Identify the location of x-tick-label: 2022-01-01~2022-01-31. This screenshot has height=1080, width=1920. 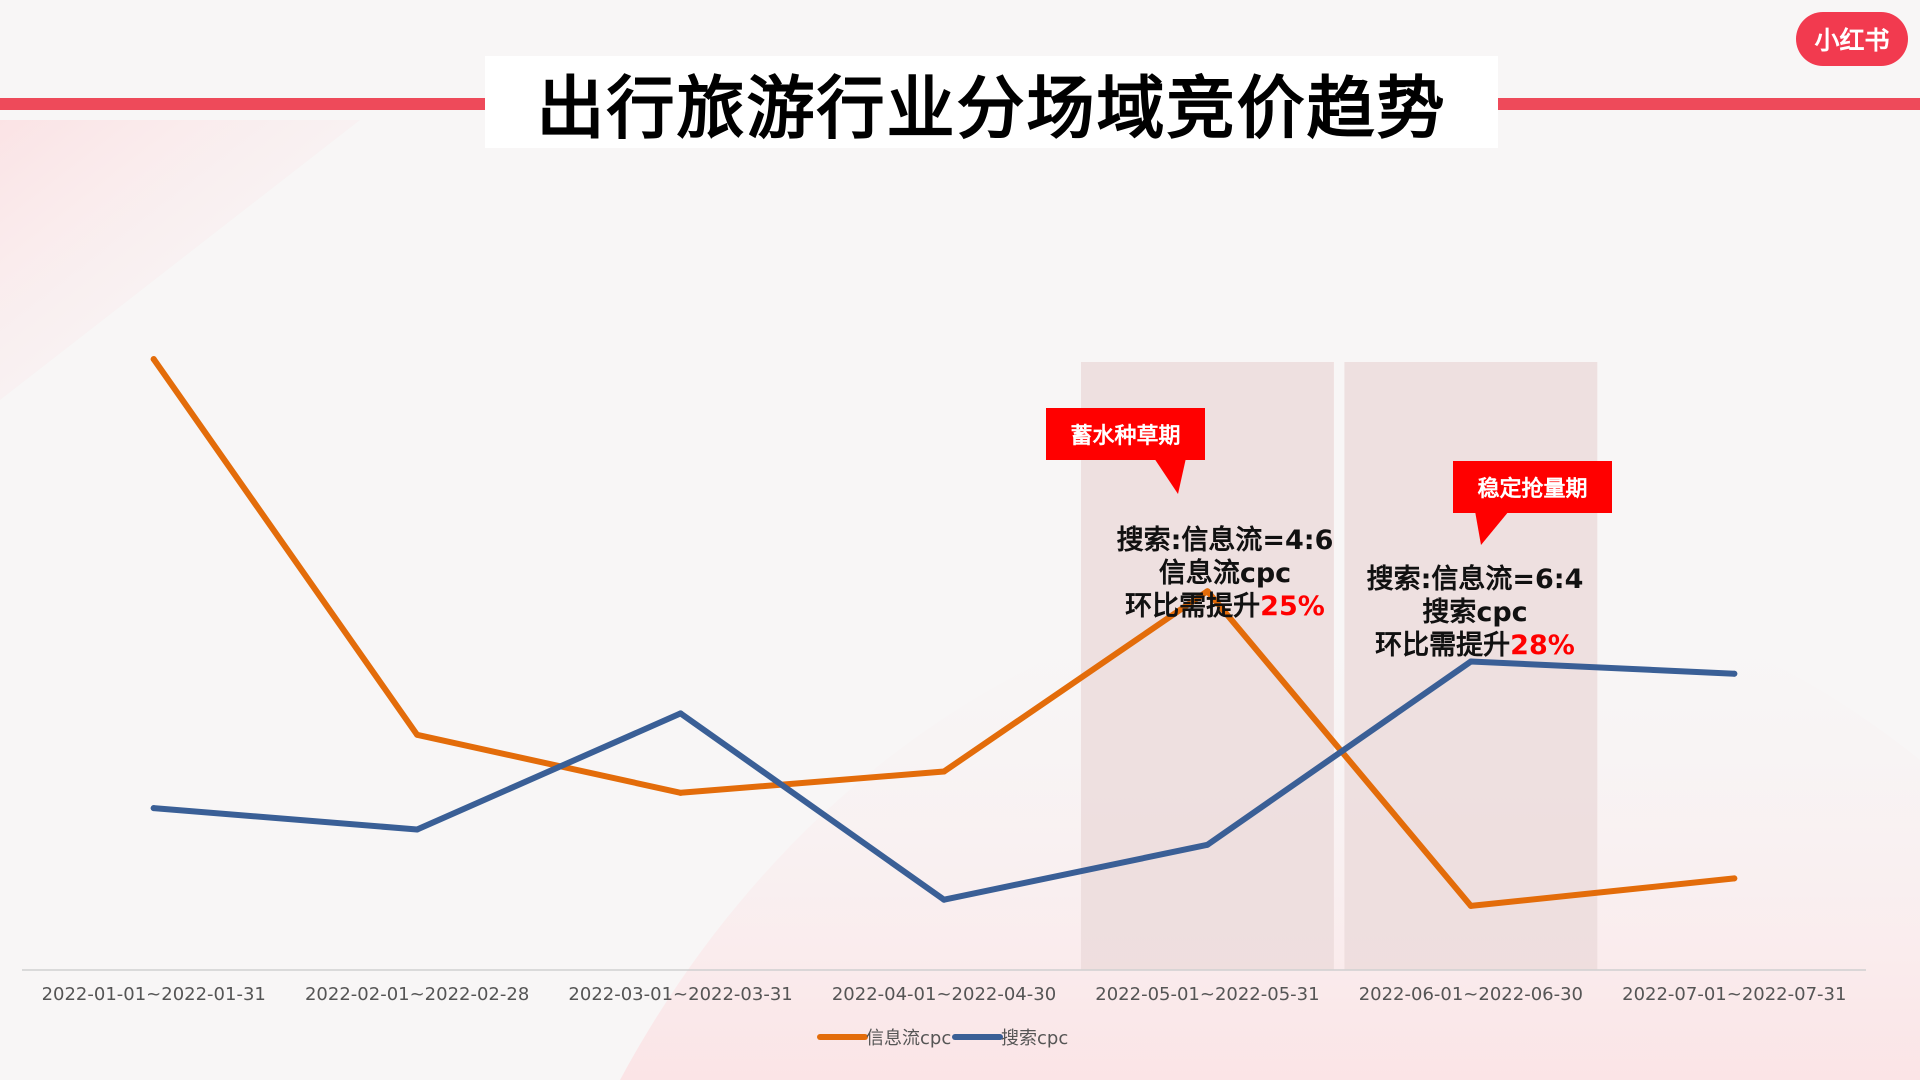
(154, 994).